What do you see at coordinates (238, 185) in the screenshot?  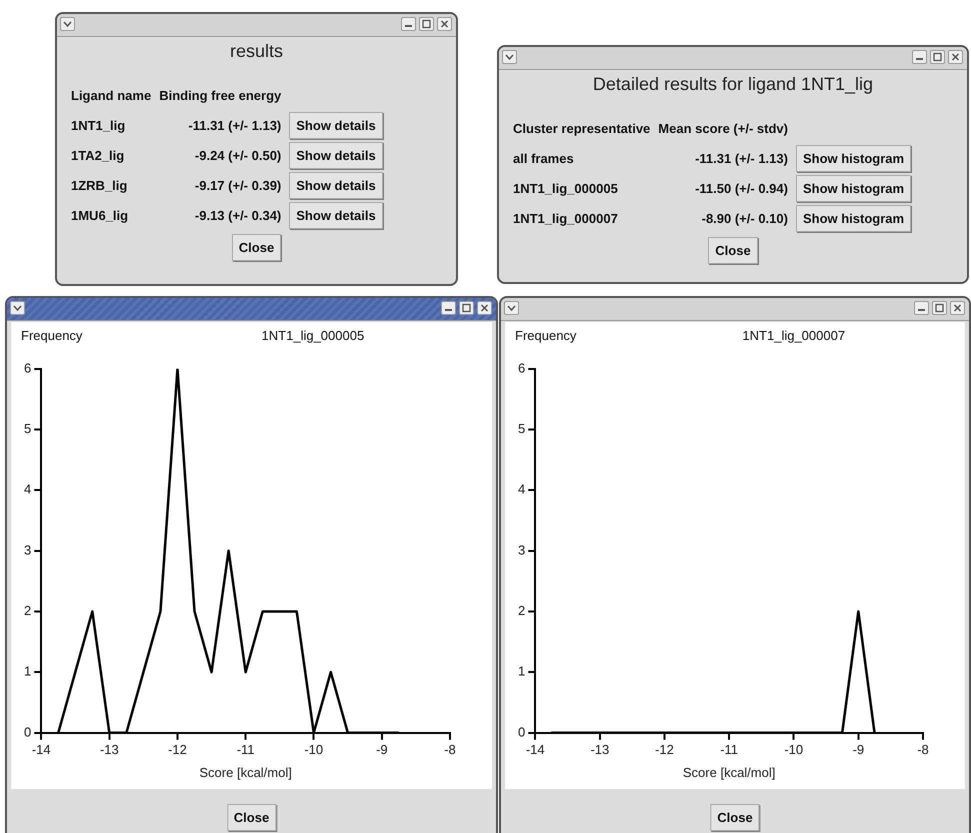 I see `text: -9.17 (+/- 0.39)` at bounding box center [238, 185].